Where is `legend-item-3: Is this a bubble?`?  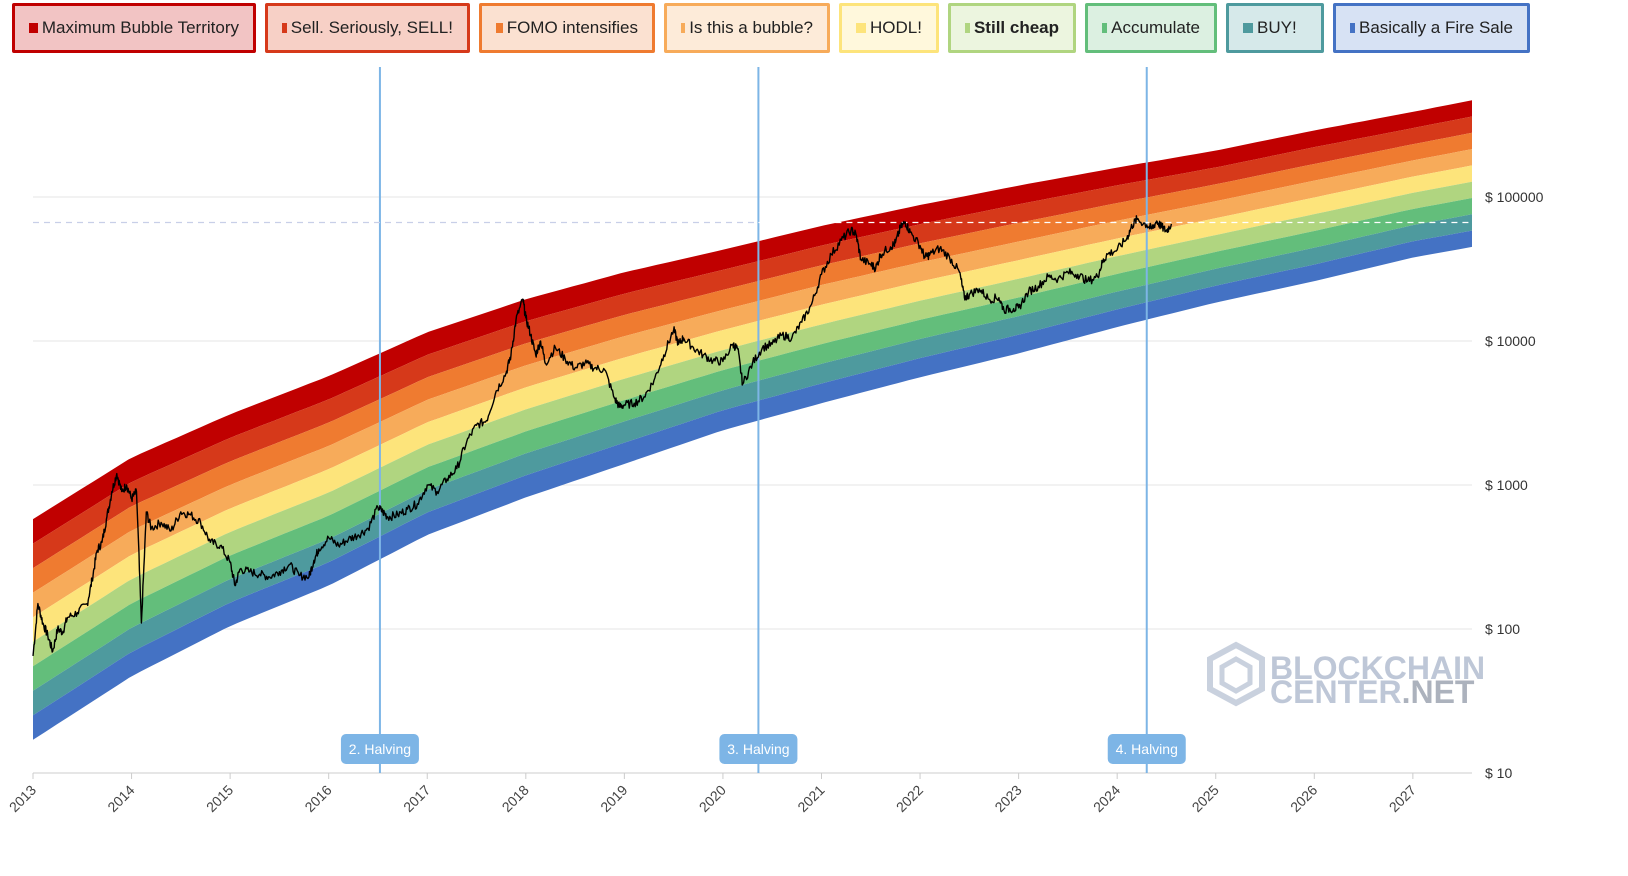 legend-item-3: Is this a bubble? is located at coordinates (747, 28).